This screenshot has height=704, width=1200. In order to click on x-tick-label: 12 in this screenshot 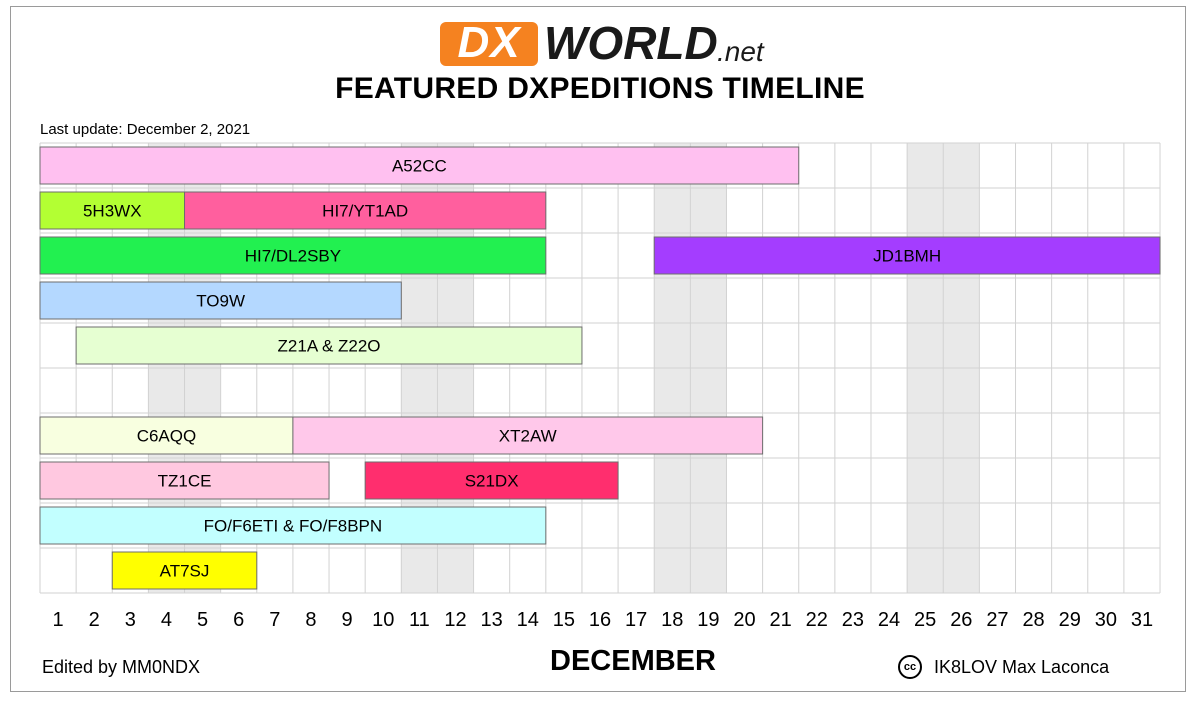, I will do `click(455, 620)`.